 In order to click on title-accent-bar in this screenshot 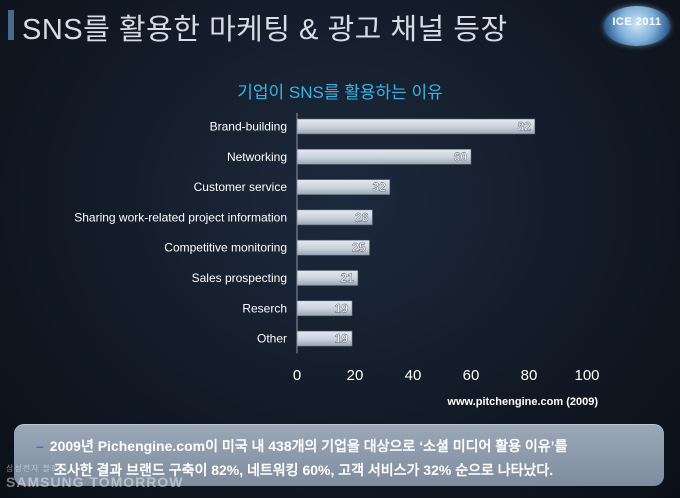, I will do `click(11, 25)`.